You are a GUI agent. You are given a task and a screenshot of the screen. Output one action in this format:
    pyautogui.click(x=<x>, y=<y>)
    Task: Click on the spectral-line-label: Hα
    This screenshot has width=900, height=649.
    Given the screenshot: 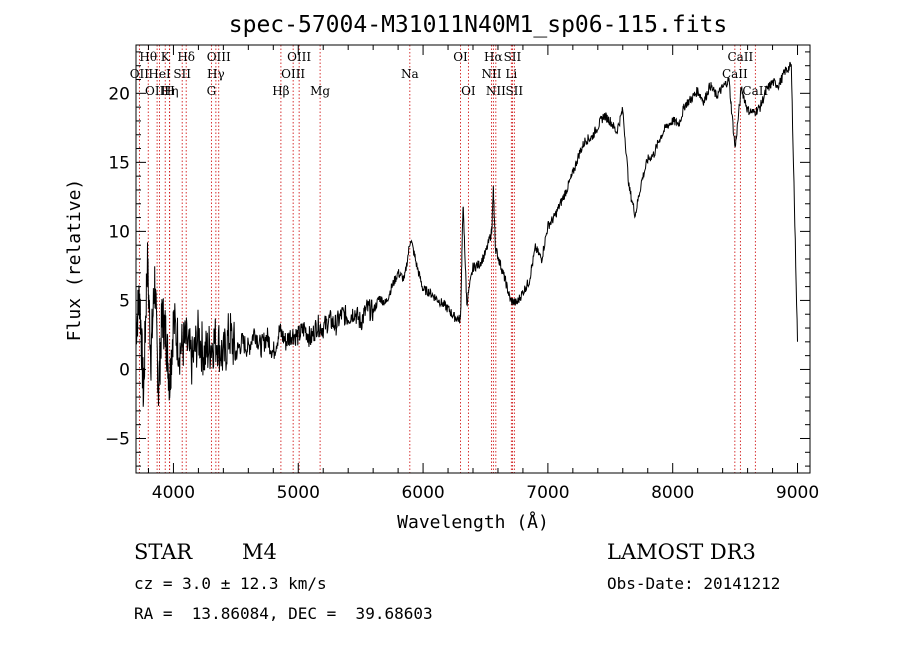 What is the action you would take?
    pyautogui.click(x=493, y=57)
    